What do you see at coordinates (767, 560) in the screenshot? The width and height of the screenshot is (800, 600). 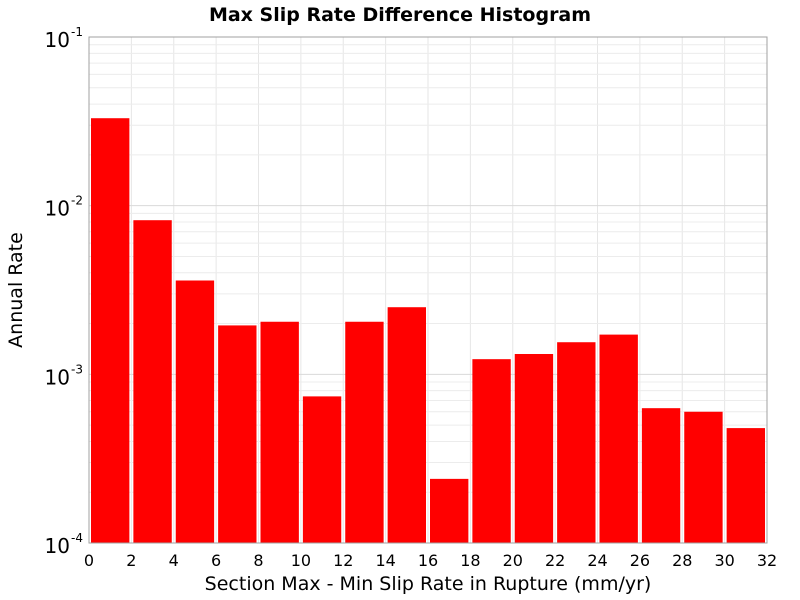 I see `x-tick-label: 32` at bounding box center [767, 560].